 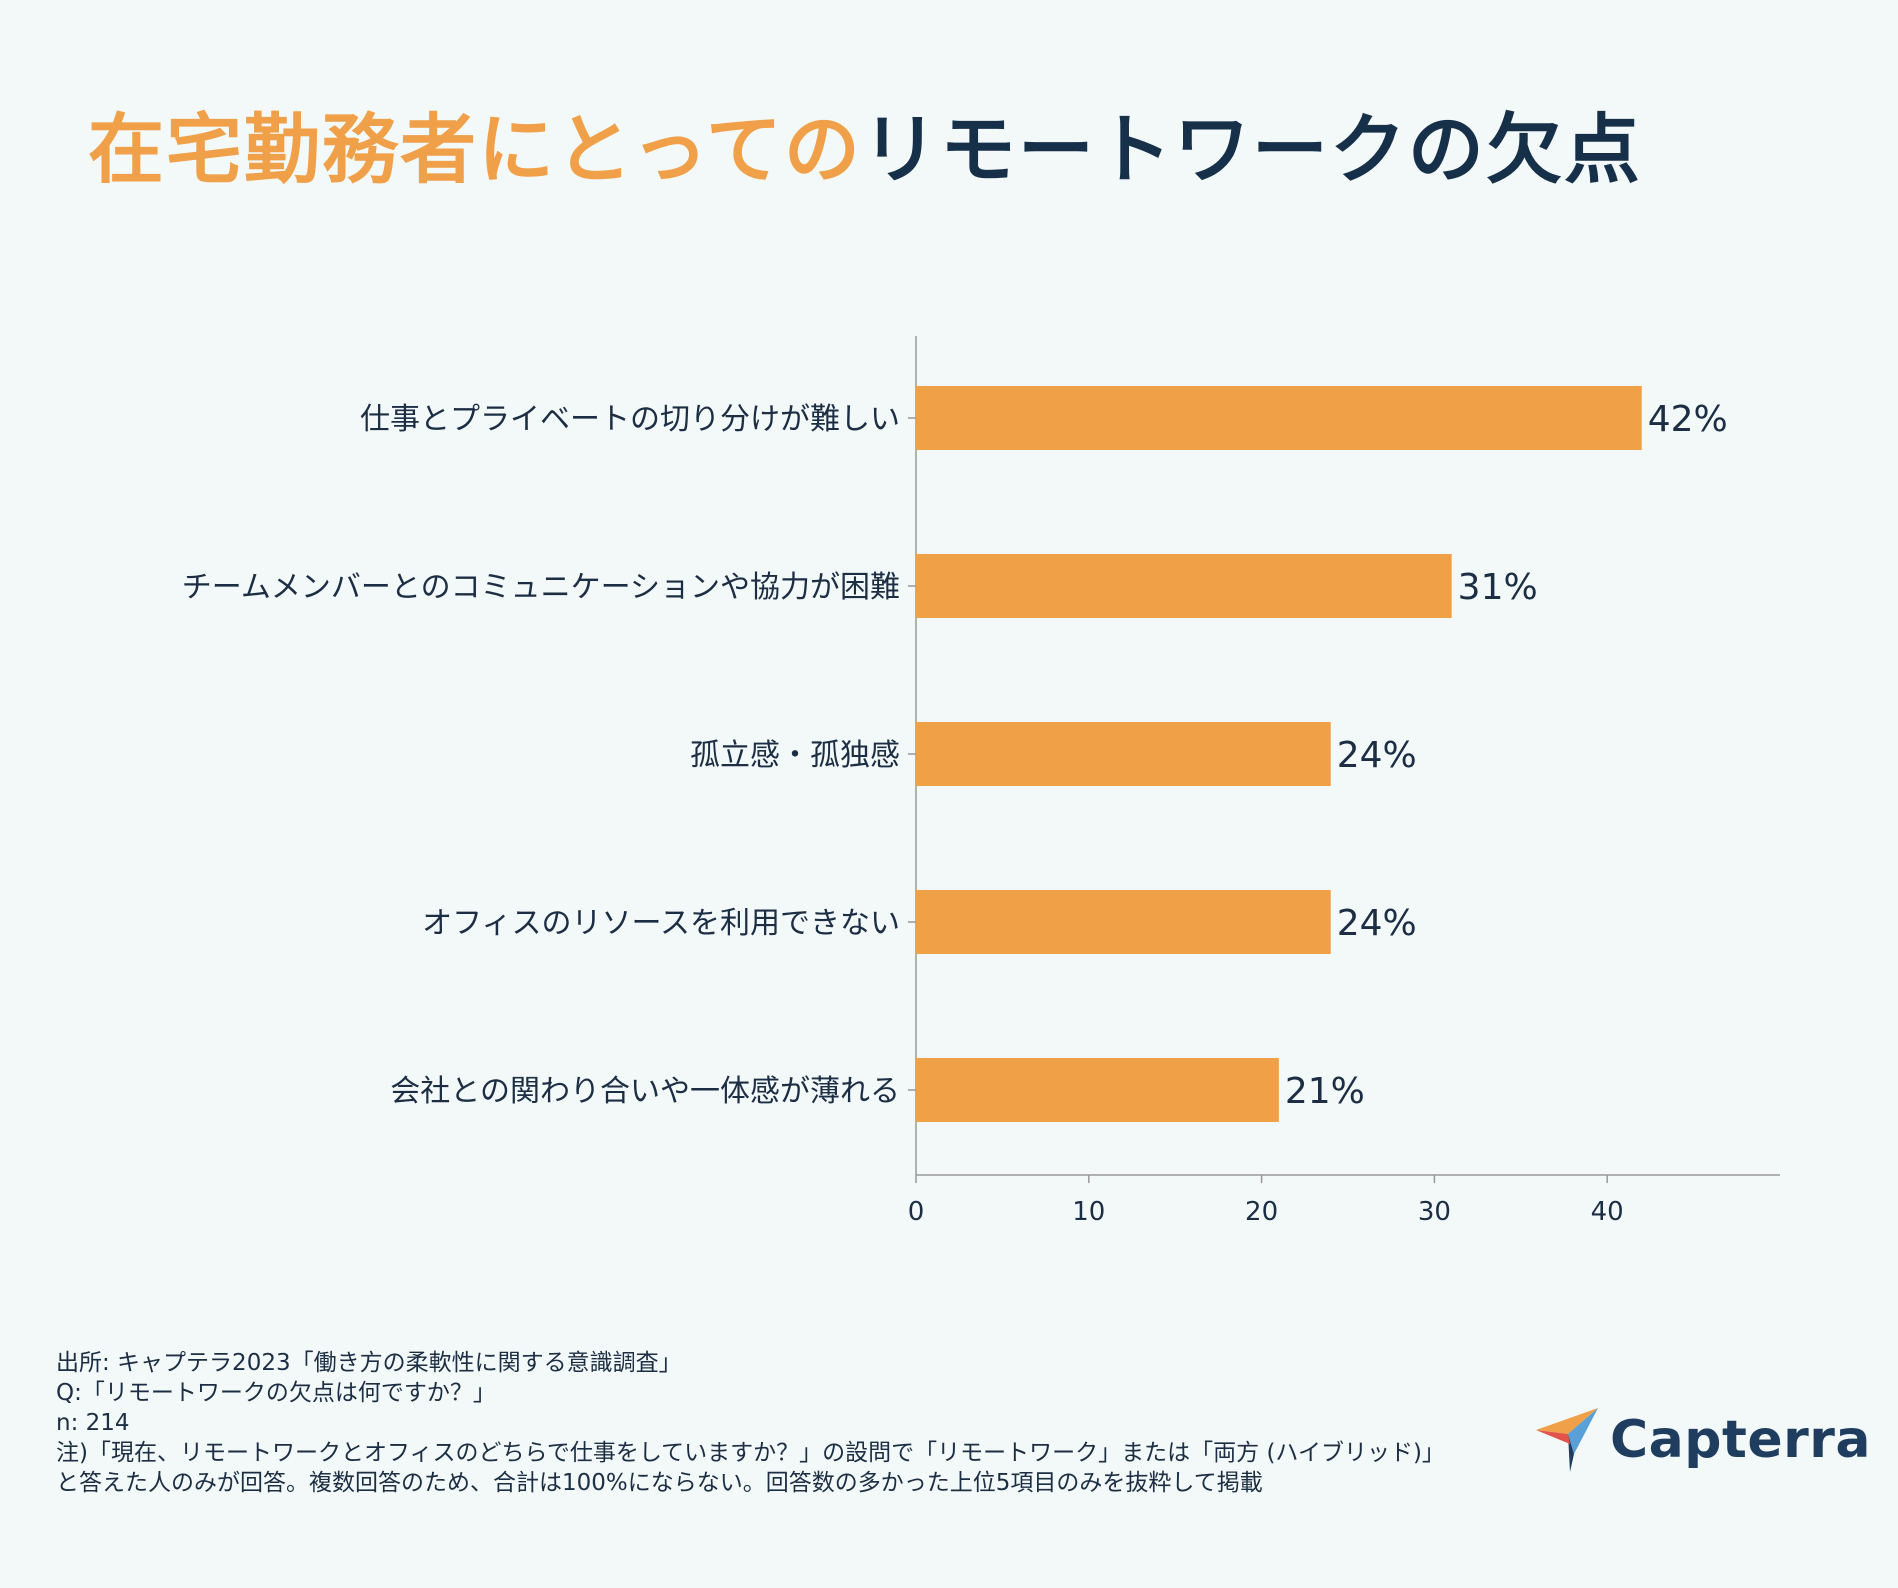 I want to click on value-label: 21%, so click(x=1325, y=1091).